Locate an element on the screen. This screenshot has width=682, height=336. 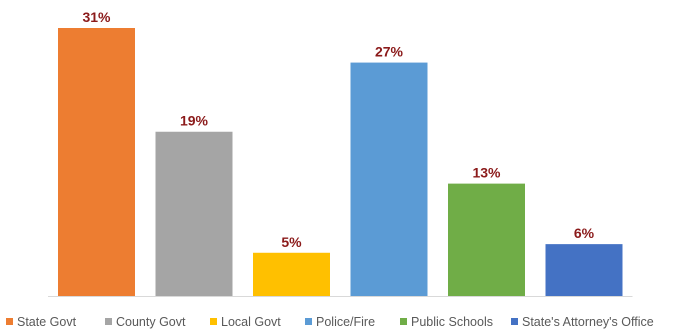
legend-label-county-govt: County Govt is located at coordinates (151, 322).